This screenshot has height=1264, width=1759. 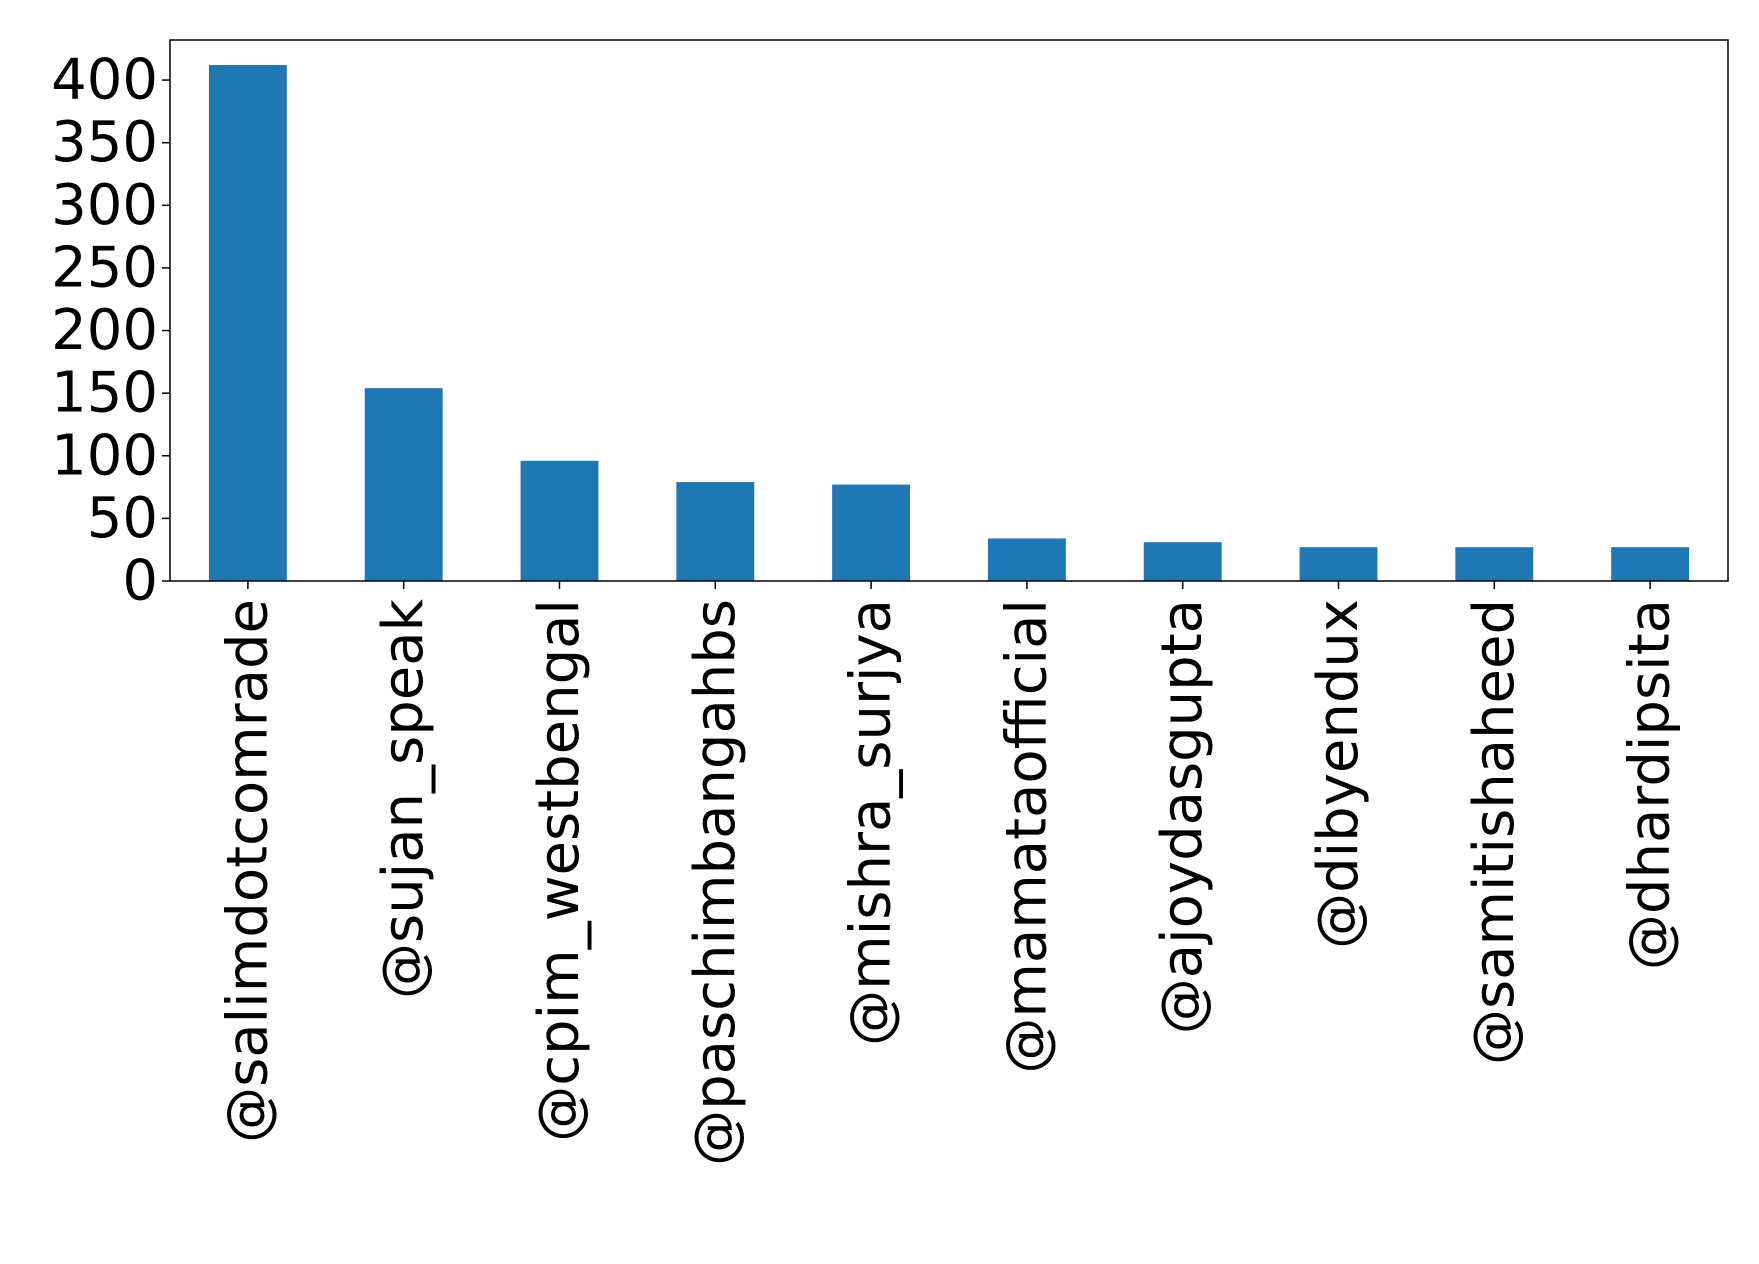 I want to click on y-tick-label: 200, so click(x=104, y=330).